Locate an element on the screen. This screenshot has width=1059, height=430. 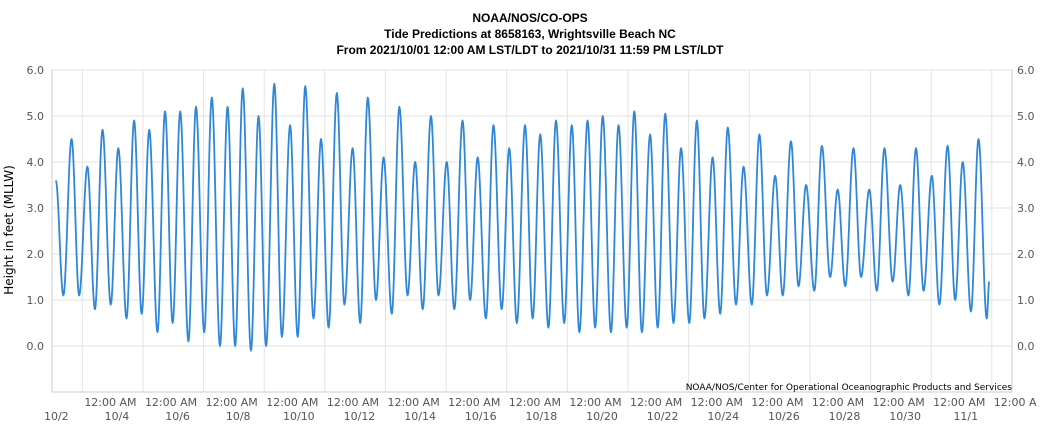
y-tick-label-right: 5.0 is located at coordinates (1026, 116).